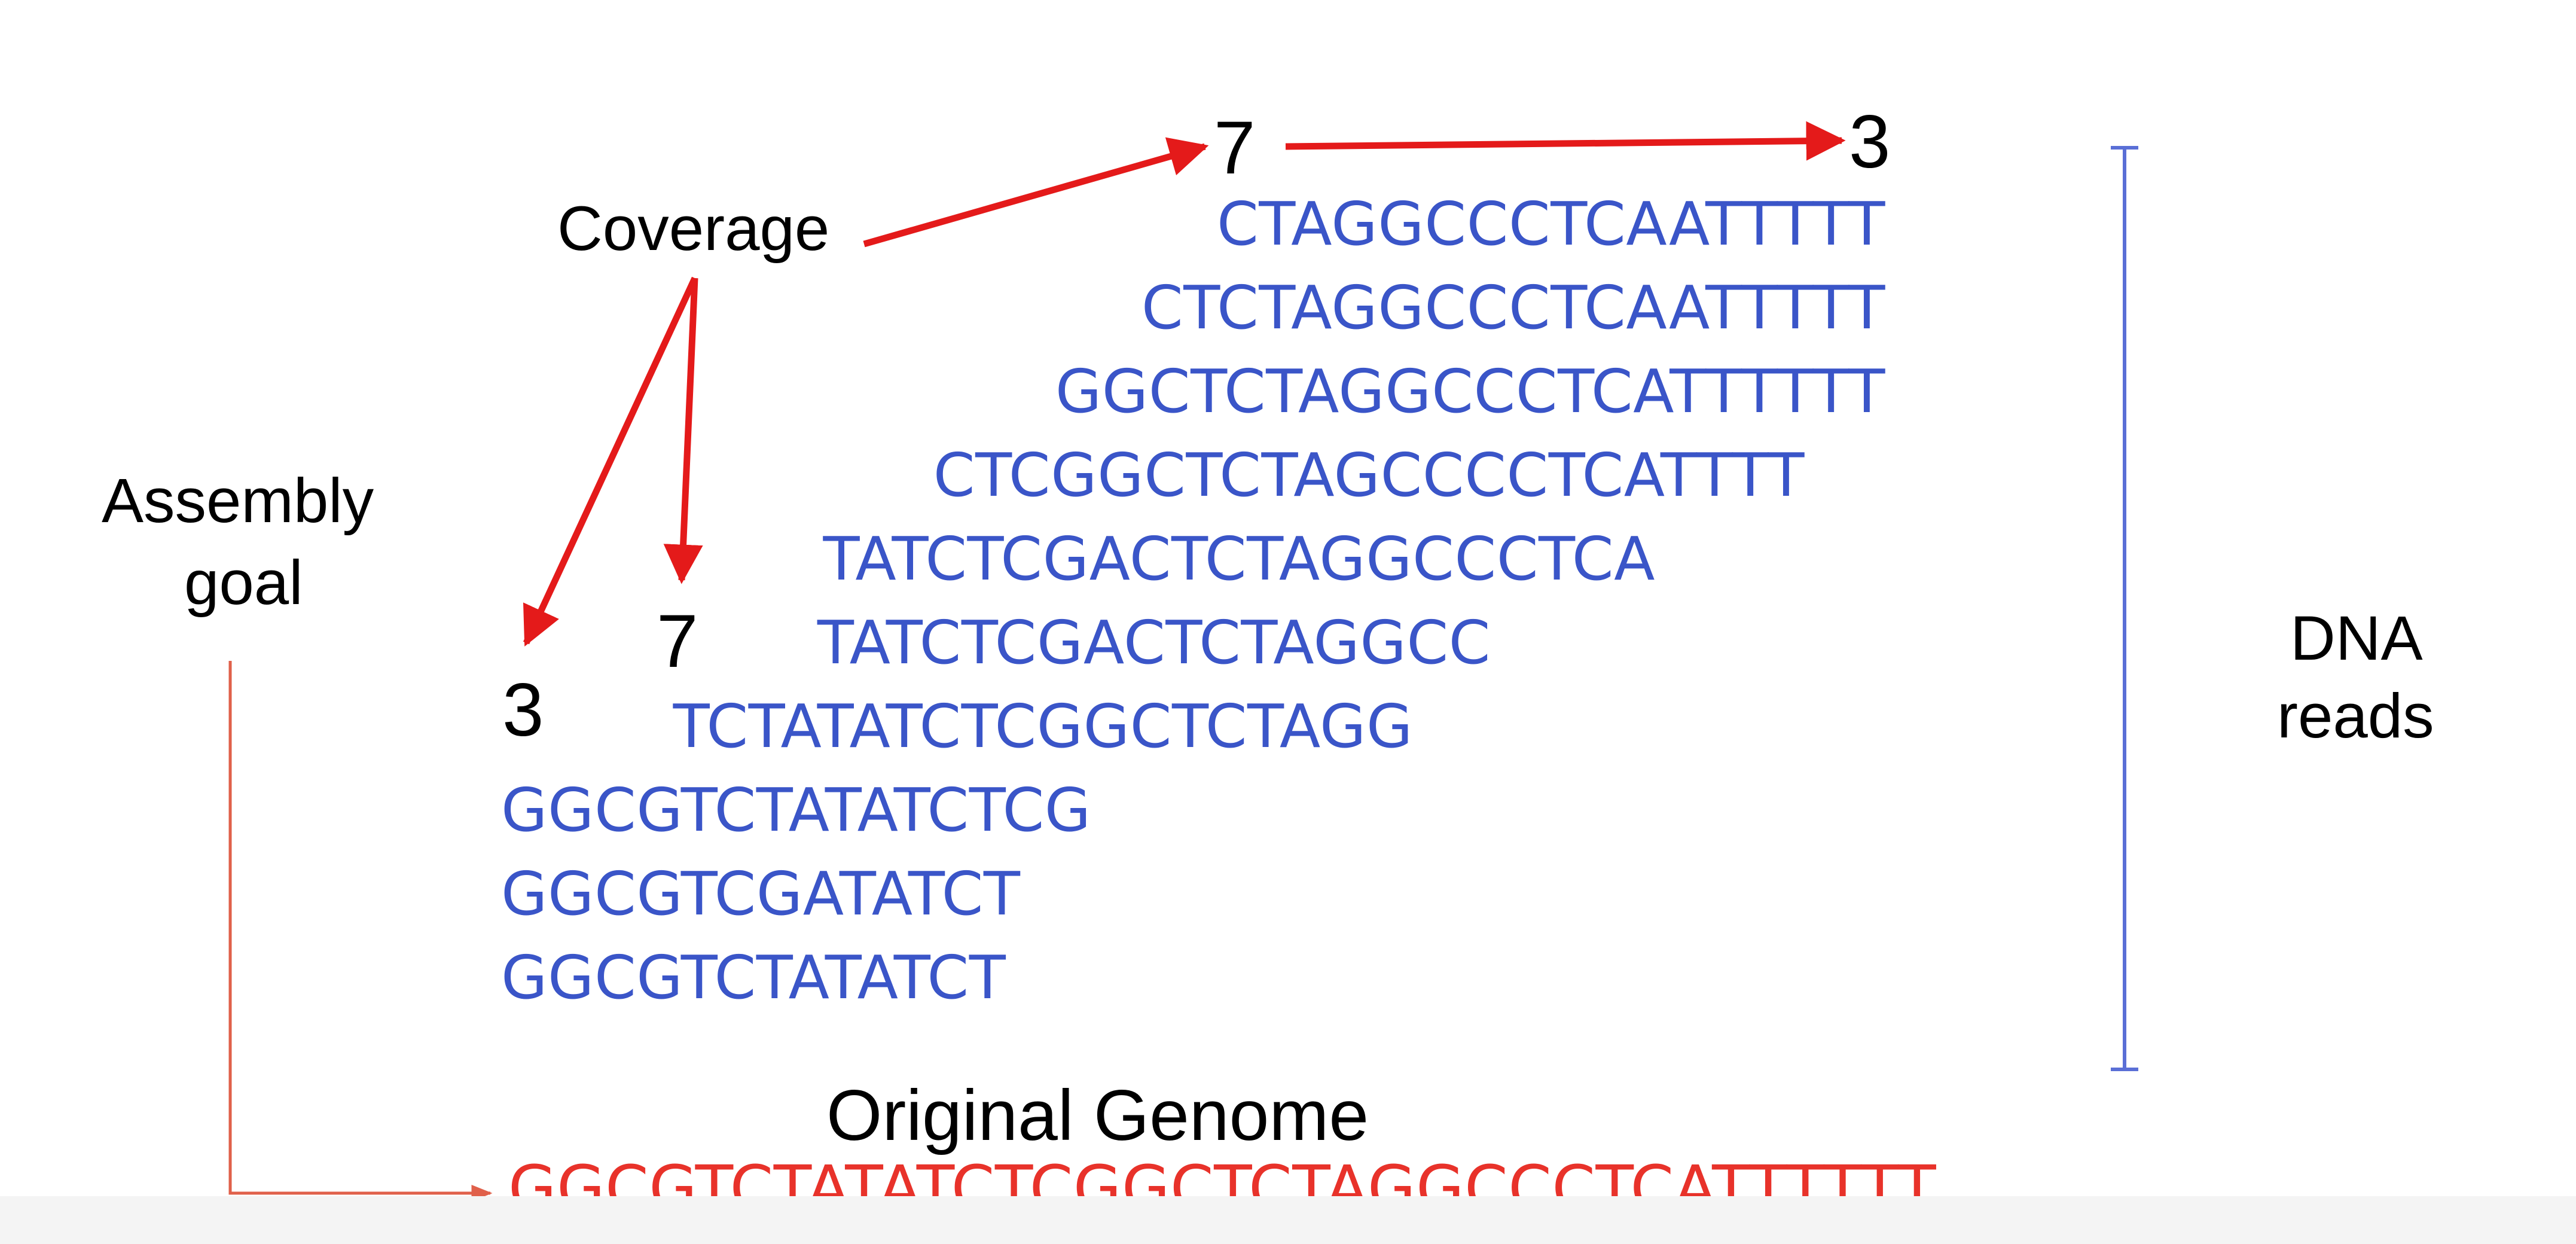  What do you see at coordinates (244, 583) in the screenshot?
I see `assembly-goal-label-line2: goal` at bounding box center [244, 583].